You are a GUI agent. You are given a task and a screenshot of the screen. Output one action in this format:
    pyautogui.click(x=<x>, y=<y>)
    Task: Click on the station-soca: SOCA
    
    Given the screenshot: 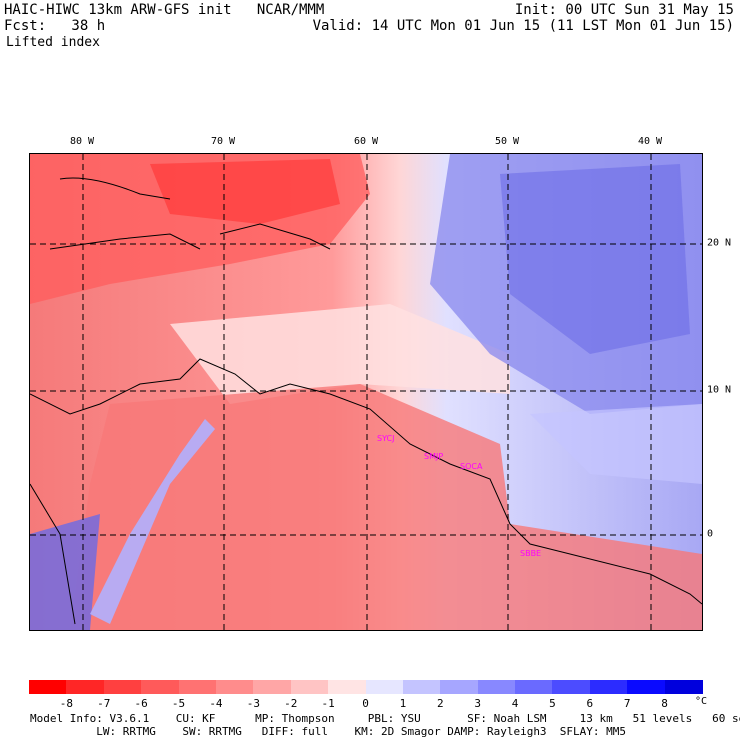 What is the action you would take?
    pyautogui.click(x=471, y=466)
    